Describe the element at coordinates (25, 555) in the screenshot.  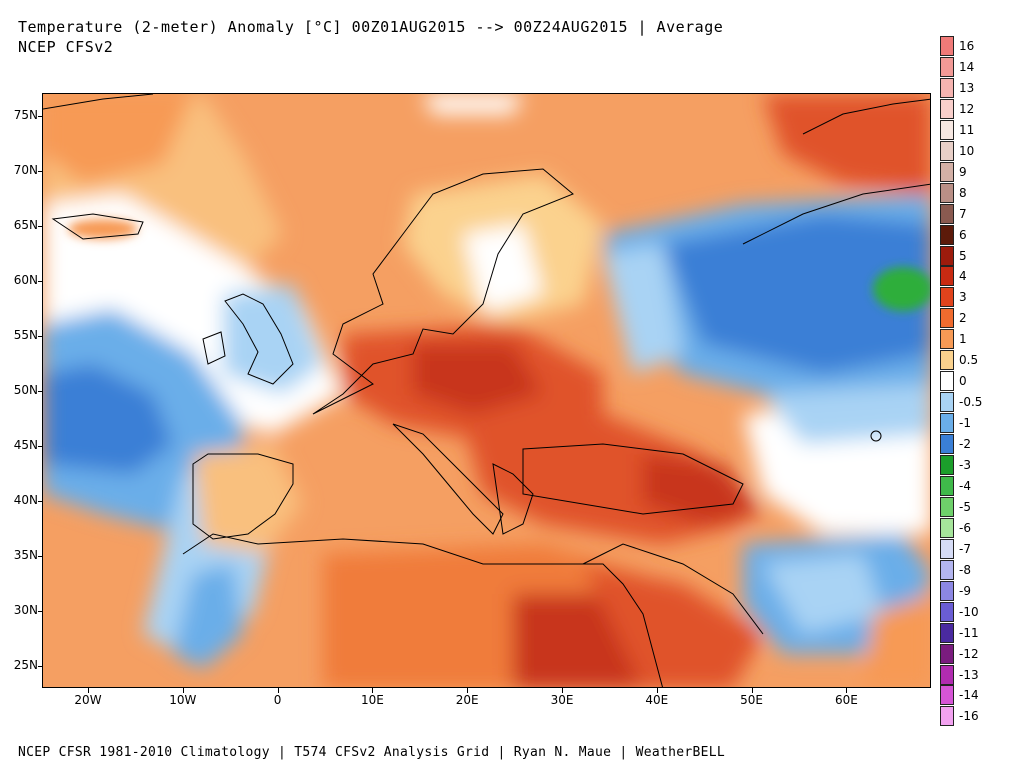
I see `latitude-label: 35N` at that location.